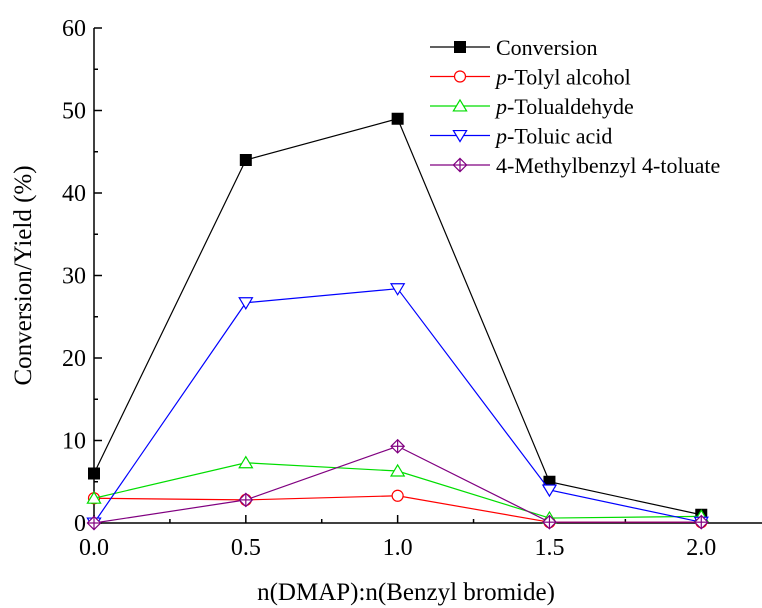 This screenshot has width=762, height=608. Describe the element at coordinates (246, 548) in the screenshot. I see `x-tick-label: 0.5` at that location.